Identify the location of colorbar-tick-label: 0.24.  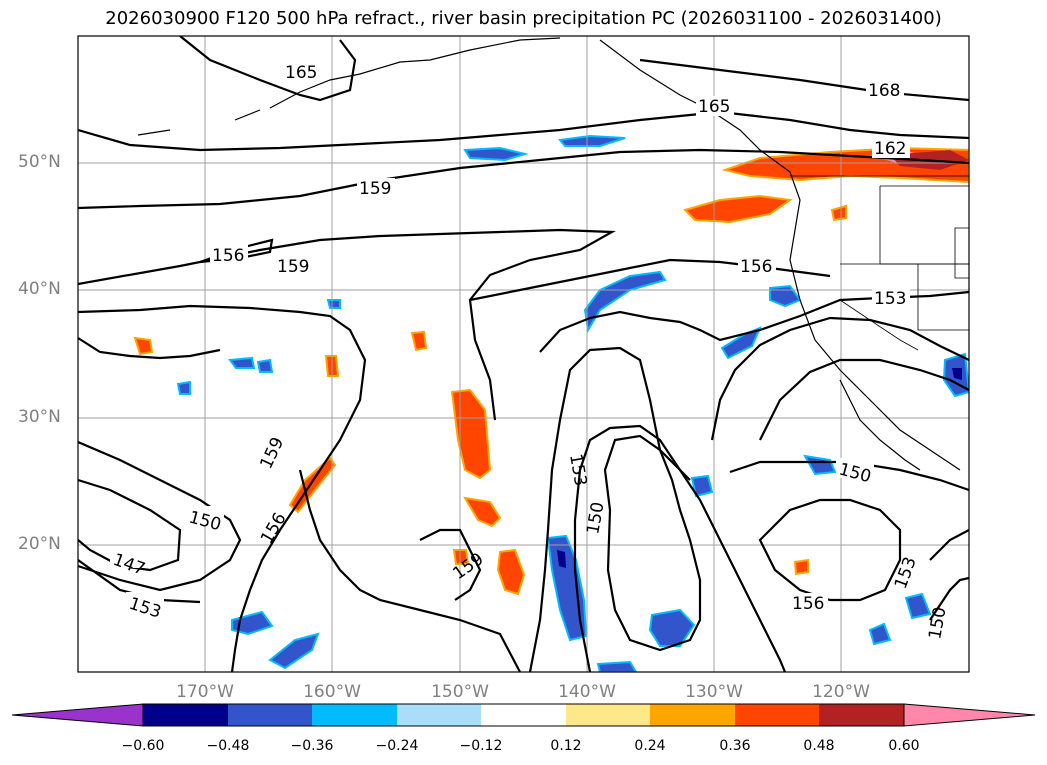
(650, 746).